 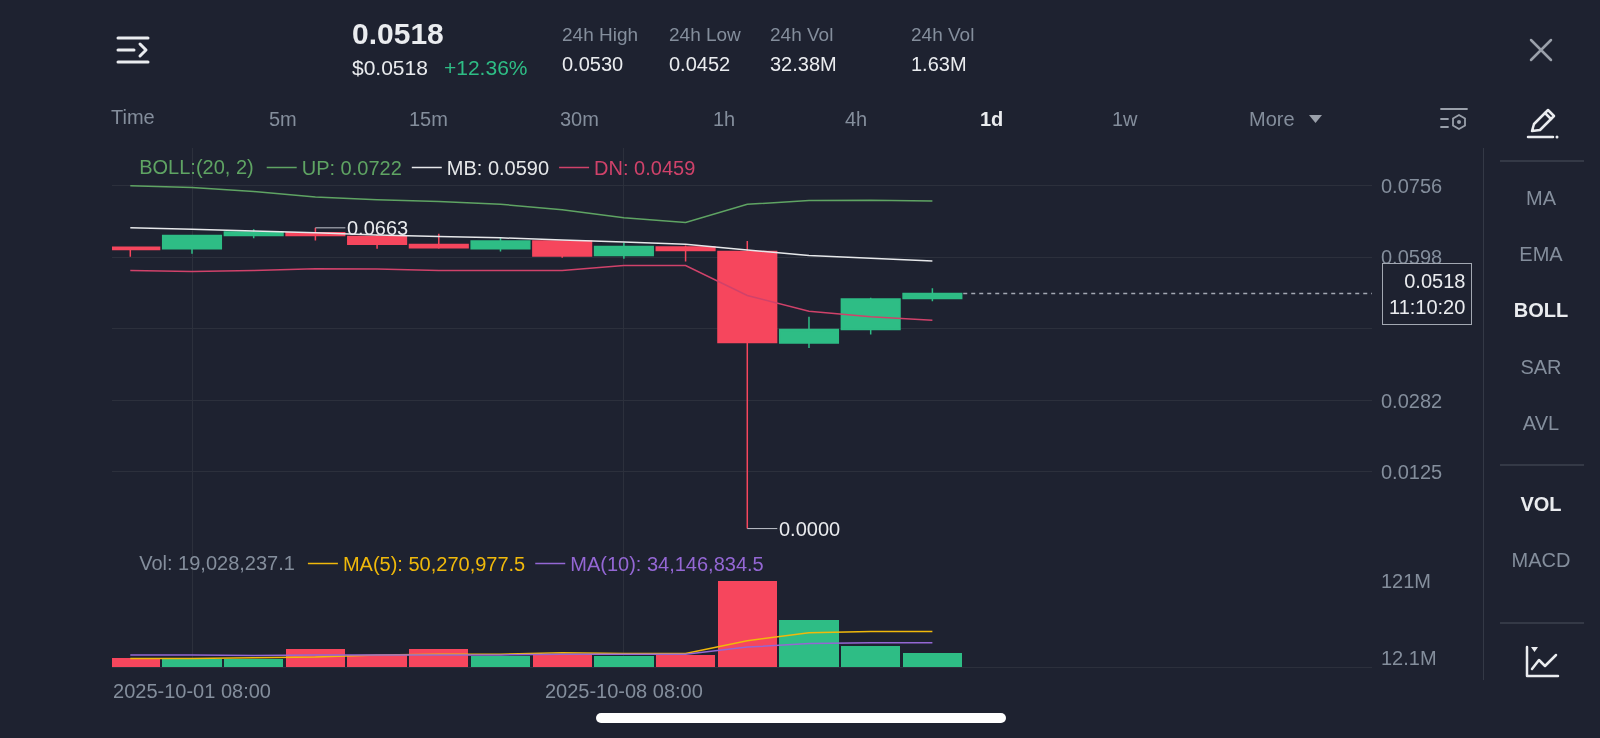 I want to click on legend-label: MA(5): 50,270,977.5, so click(x=434, y=564).